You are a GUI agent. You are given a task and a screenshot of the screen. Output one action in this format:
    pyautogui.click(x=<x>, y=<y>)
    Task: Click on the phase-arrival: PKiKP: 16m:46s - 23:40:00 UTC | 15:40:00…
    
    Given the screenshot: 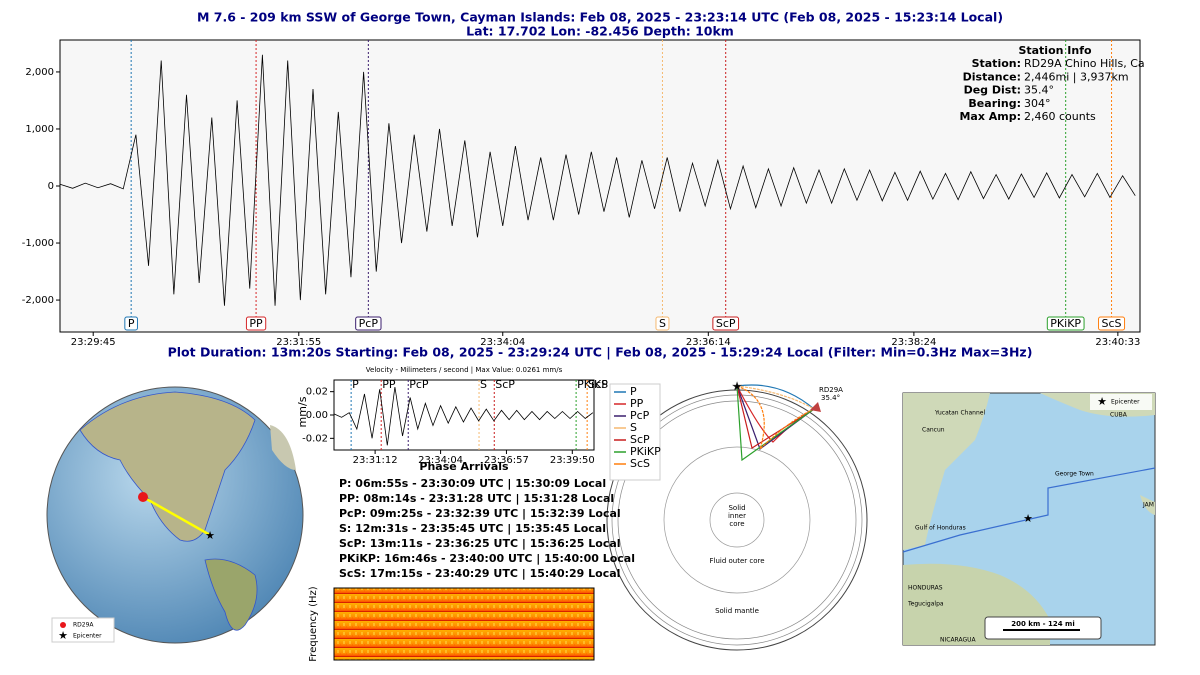 What is the action you would take?
    pyautogui.click(x=487, y=558)
    